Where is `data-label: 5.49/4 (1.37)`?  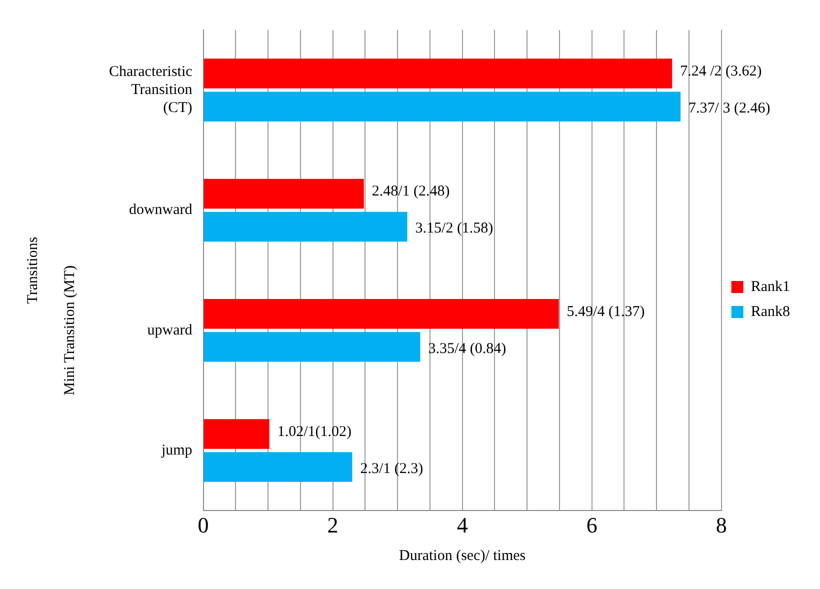 data-label: 5.49/4 (1.37) is located at coordinates (605, 312).